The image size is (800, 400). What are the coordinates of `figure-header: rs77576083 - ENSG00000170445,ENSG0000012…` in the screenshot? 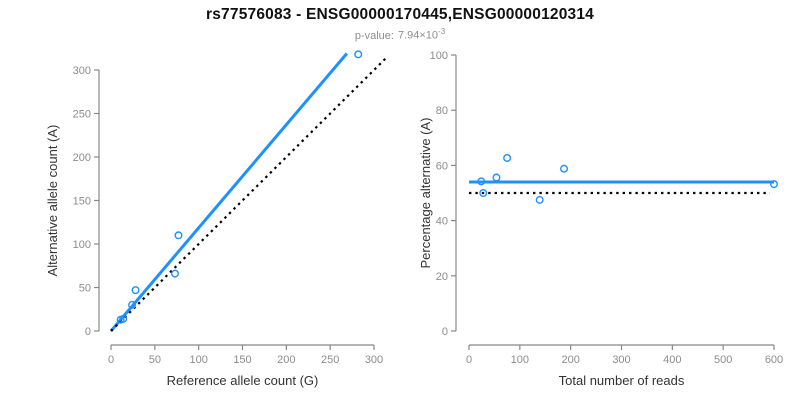 It's located at (400, 21).